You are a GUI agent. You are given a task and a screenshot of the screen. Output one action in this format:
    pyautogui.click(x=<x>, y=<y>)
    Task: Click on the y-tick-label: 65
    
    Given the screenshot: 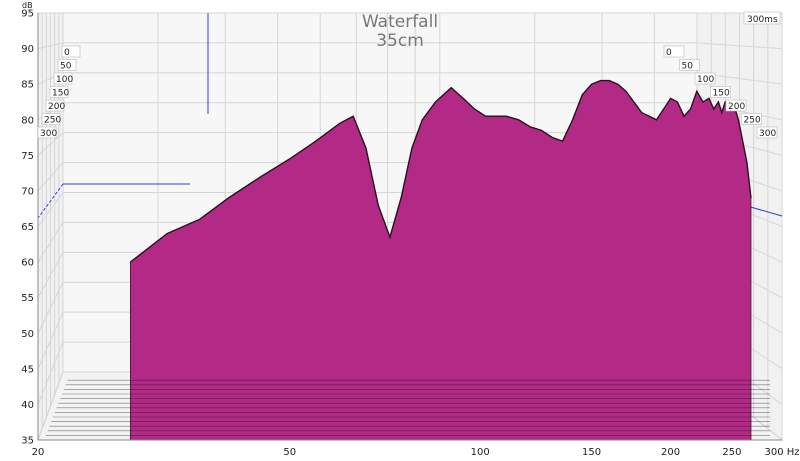 What is the action you would take?
    pyautogui.click(x=27, y=227)
    